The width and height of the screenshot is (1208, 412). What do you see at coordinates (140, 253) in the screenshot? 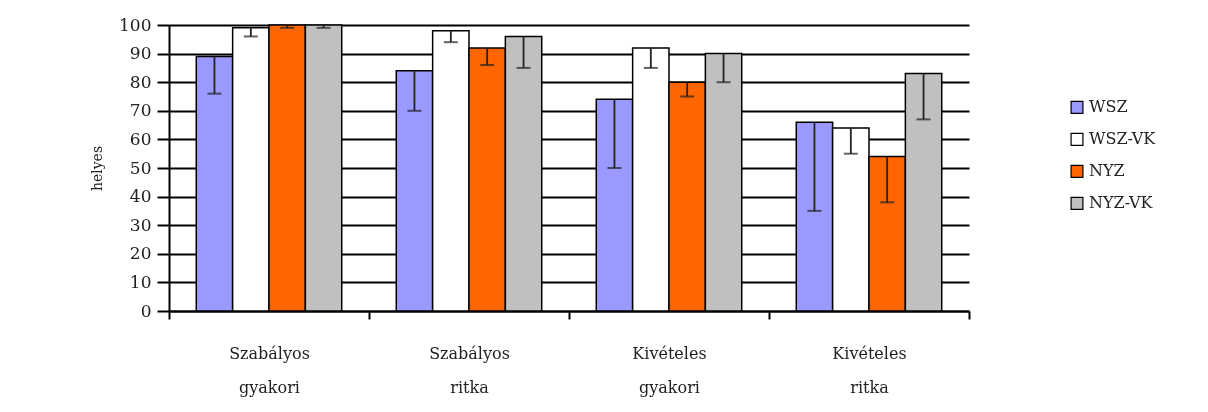
I see `y-tick-label: 20` at bounding box center [140, 253].